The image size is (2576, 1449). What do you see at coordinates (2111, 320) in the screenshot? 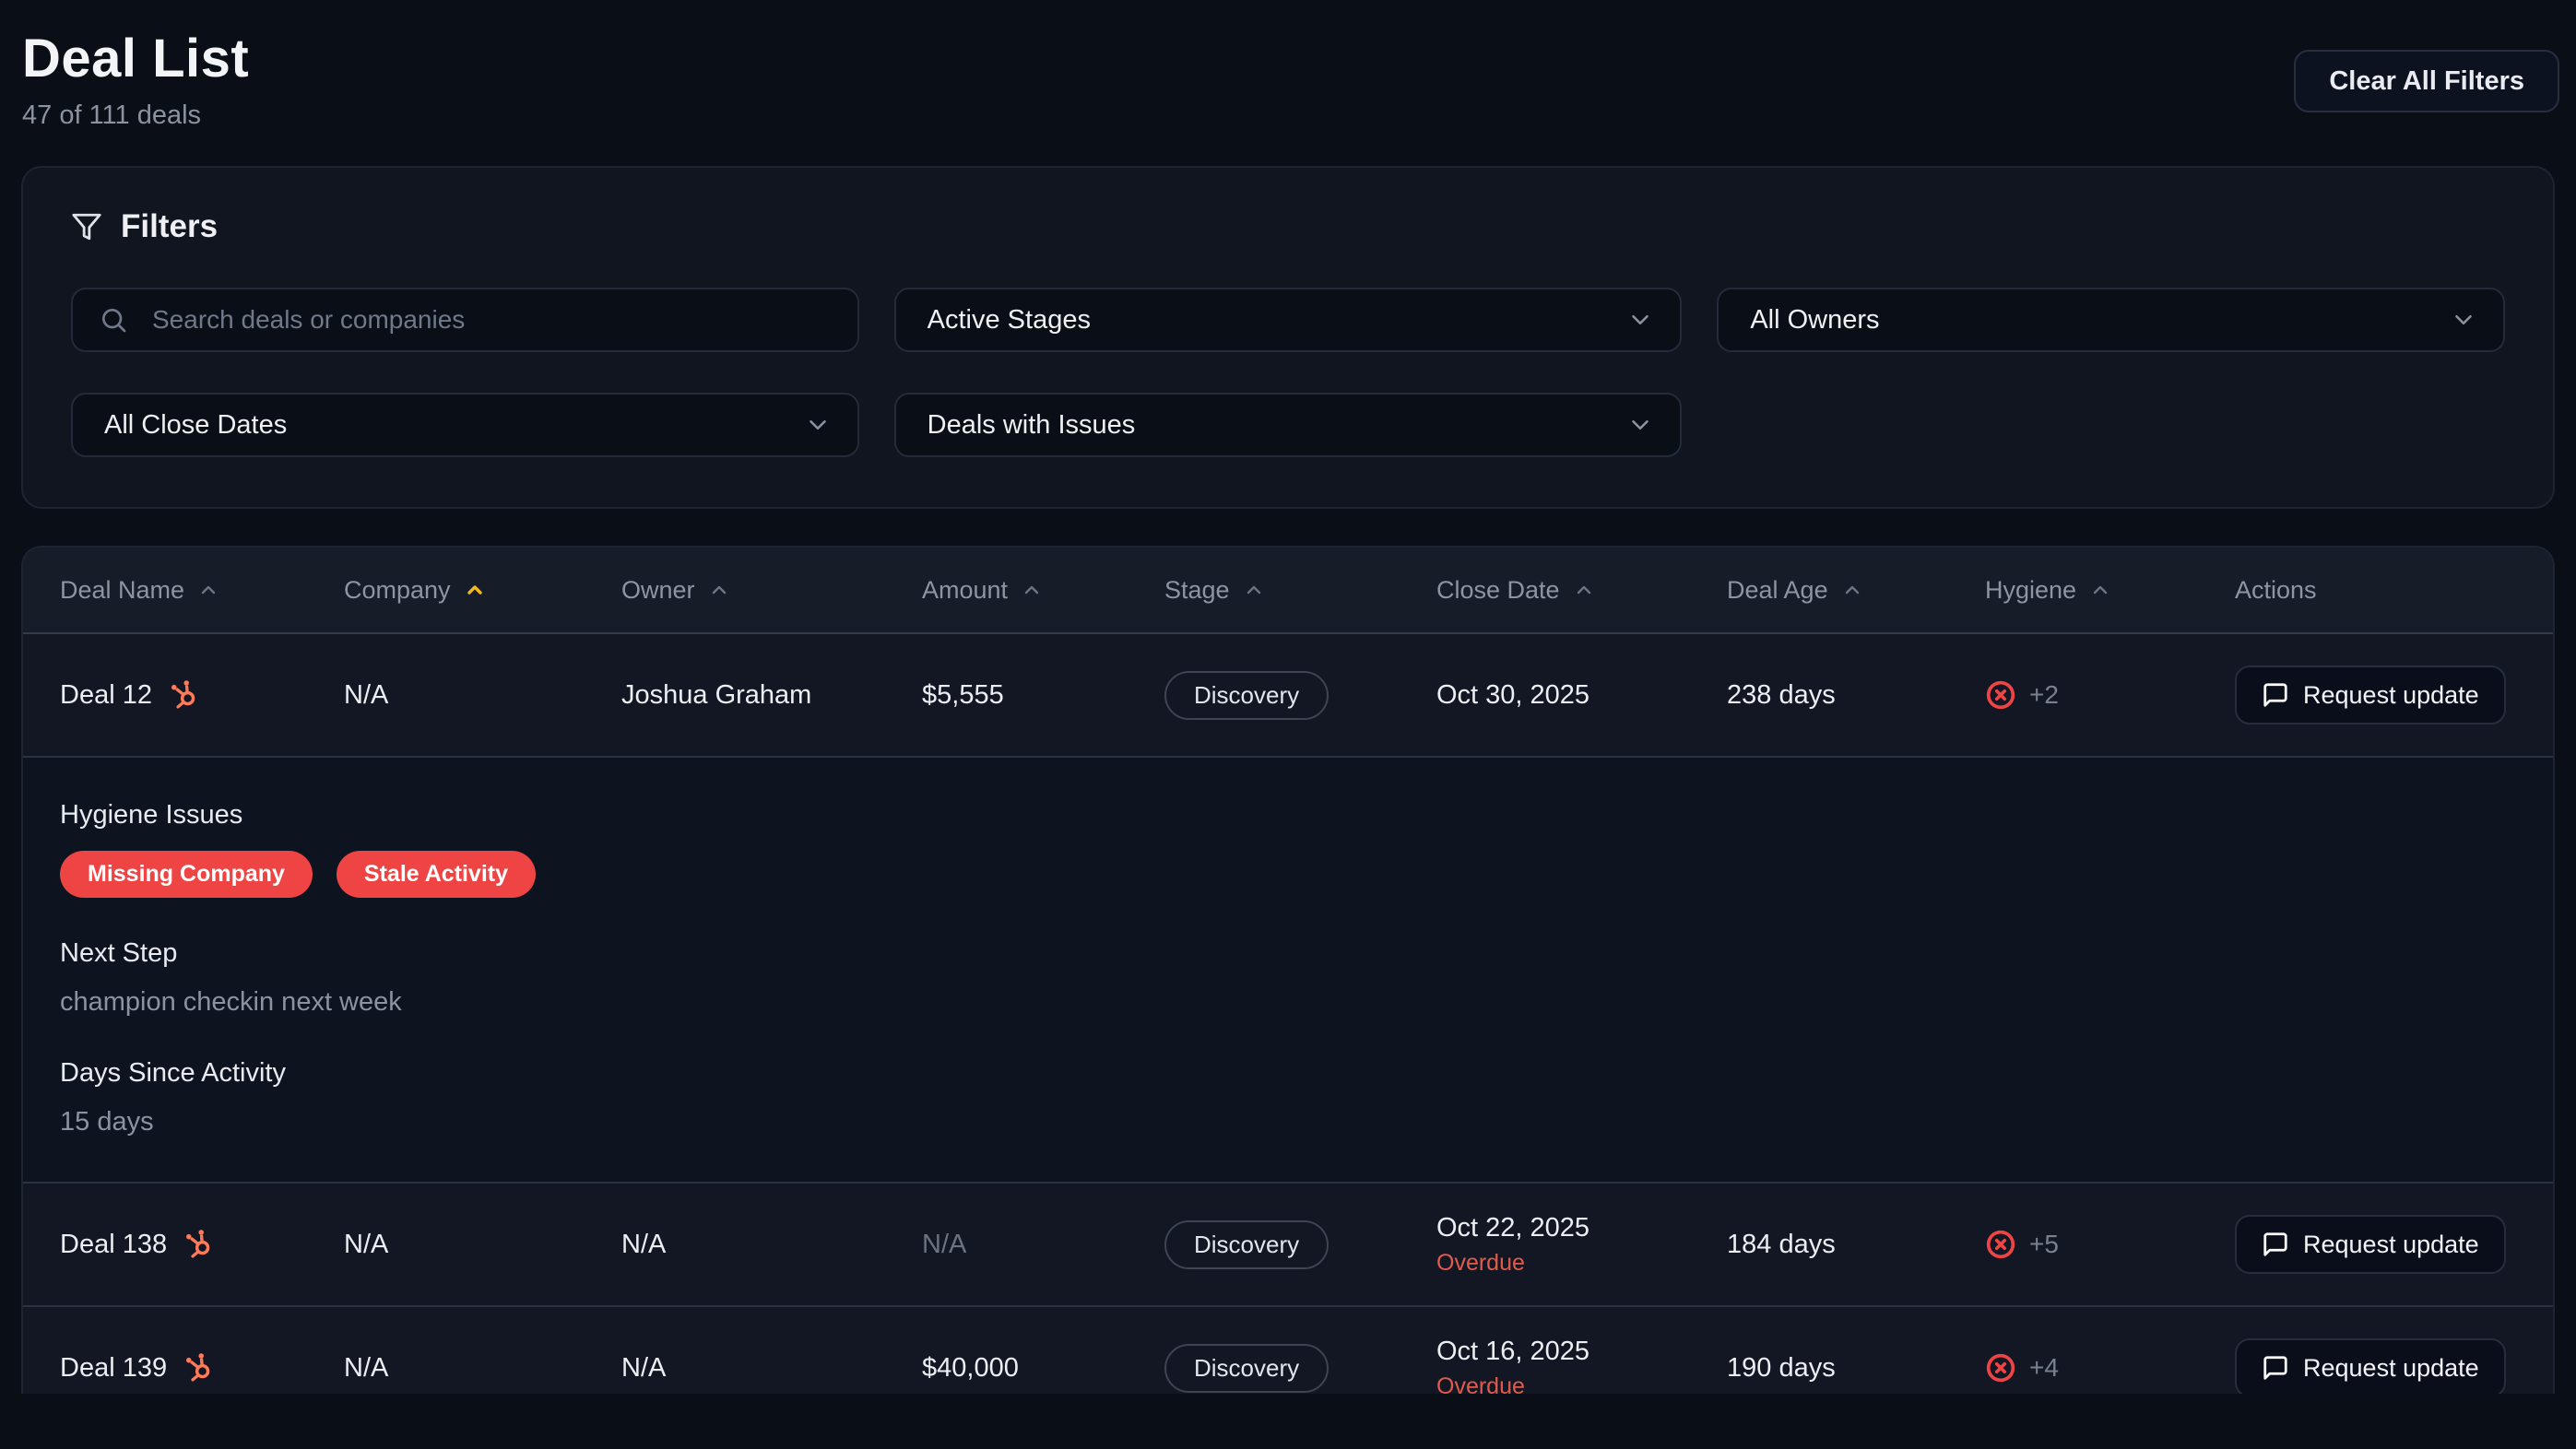
I see `owner-filter-select: All Owners` at bounding box center [2111, 320].